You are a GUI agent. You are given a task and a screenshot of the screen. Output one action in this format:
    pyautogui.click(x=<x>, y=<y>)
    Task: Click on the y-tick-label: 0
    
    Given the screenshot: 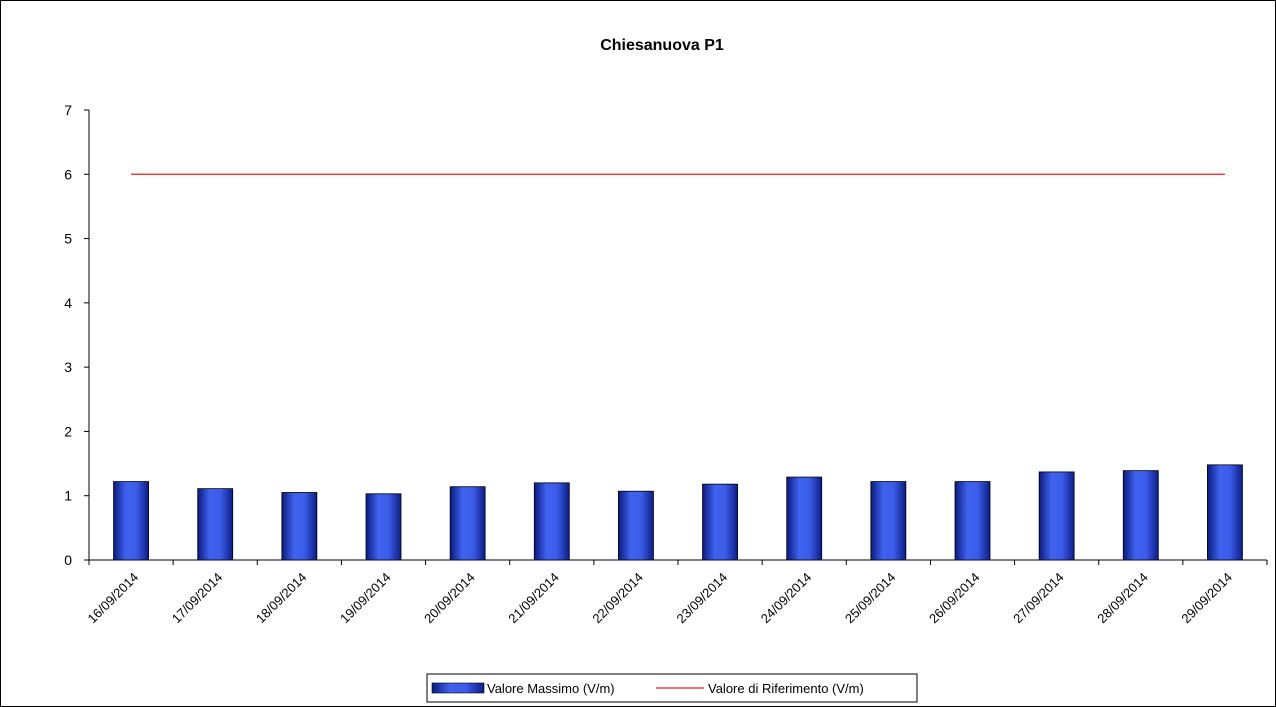 What is the action you would take?
    pyautogui.click(x=68, y=560)
    